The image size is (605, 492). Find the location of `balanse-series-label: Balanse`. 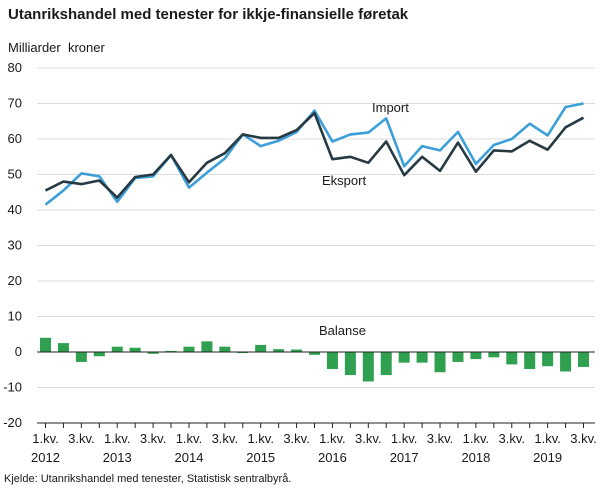

balanse-series-label: Balanse is located at coordinates (342, 330).